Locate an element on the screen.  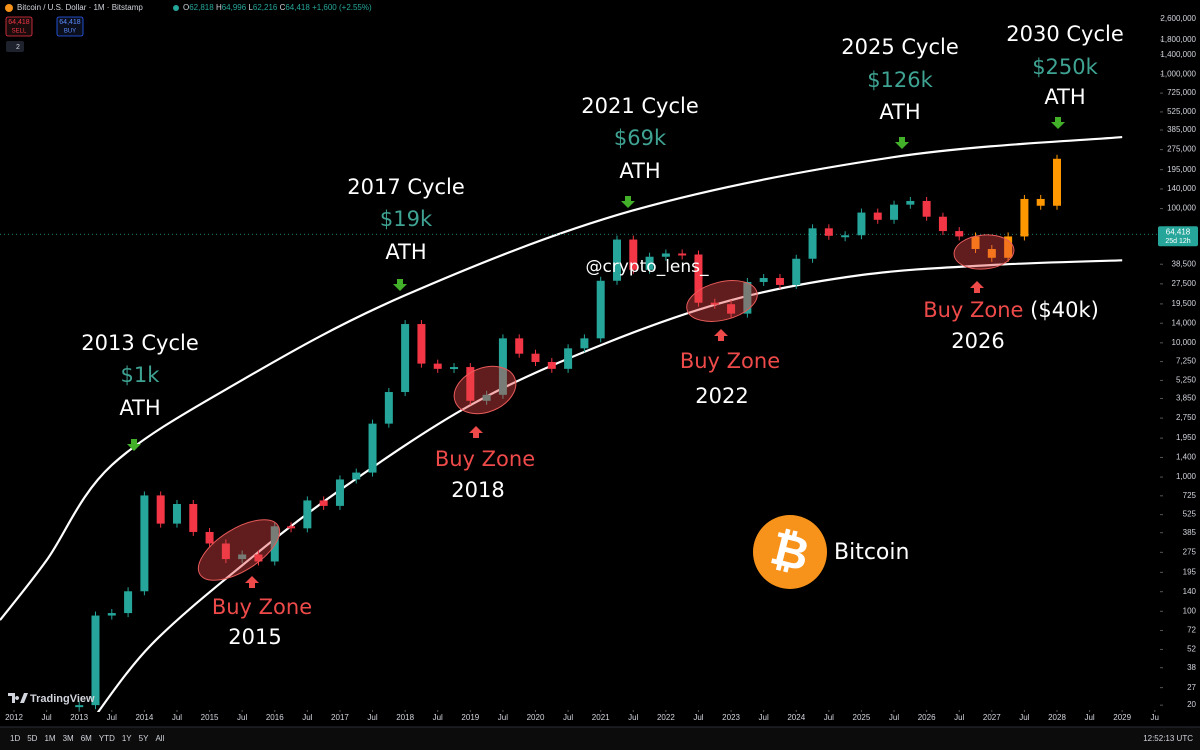
cycle-price: $19k is located at coordinates (406, 219).